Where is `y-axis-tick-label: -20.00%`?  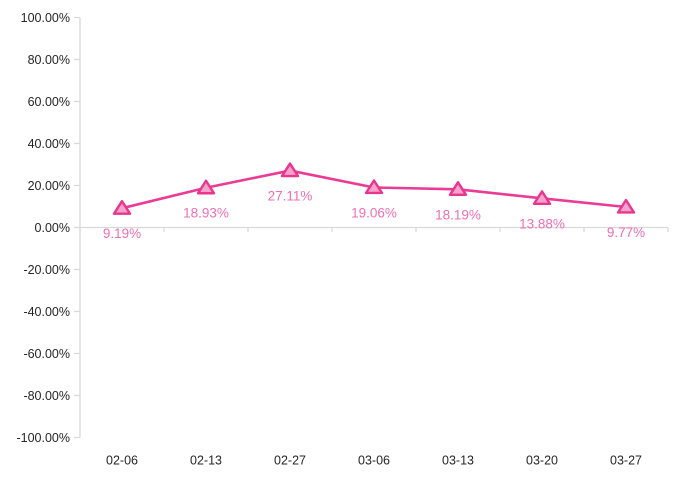
y-axis-tick-label: -20.00% is located at coordinates (46, 270).